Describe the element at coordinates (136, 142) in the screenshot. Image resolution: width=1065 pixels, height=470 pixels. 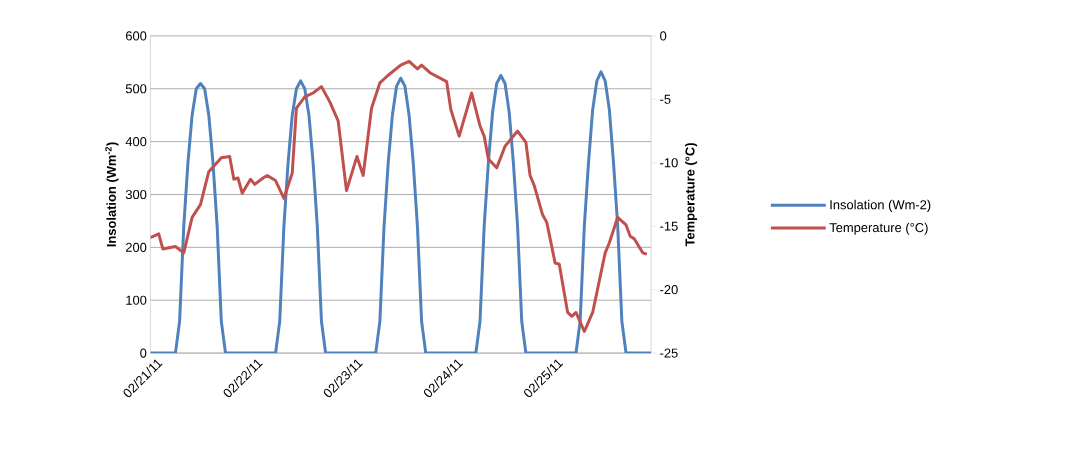
I see `y-tick-label: 400` at that location.